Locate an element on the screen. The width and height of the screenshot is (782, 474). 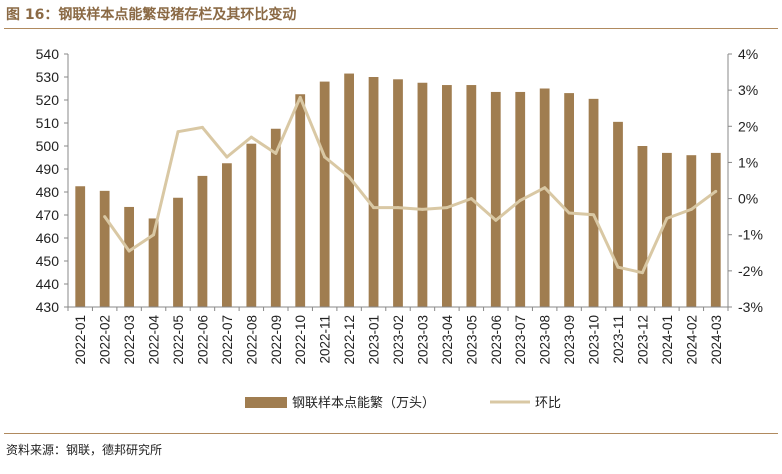
x-tick-label: 2023-12 is located at coordinates (642, 340).